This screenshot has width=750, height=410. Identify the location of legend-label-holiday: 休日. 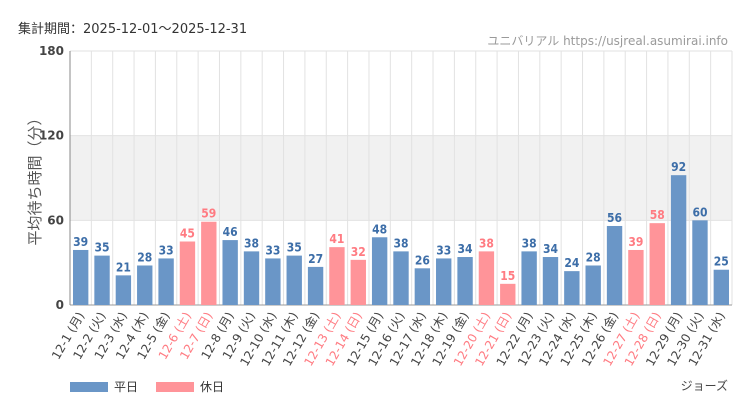
(212, 387).